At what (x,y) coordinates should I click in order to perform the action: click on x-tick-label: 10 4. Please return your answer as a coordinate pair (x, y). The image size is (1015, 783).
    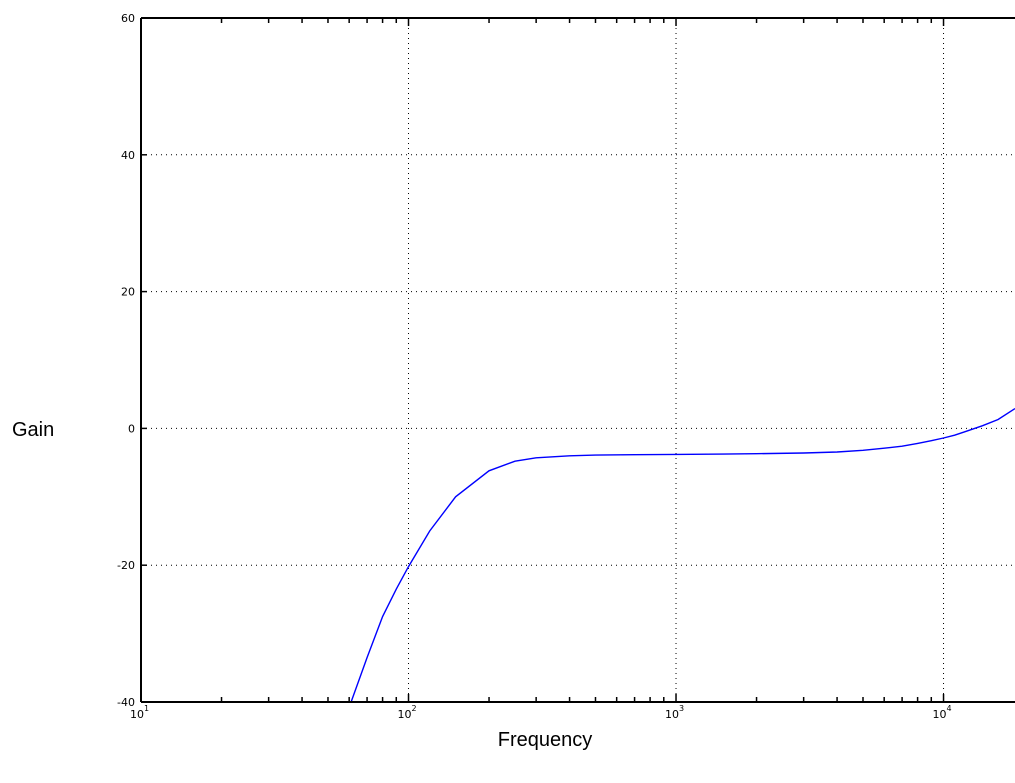
    Looking at the image, I should click on (942, 712).